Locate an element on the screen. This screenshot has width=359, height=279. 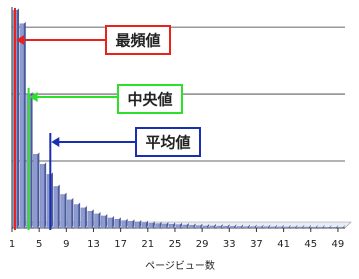
annotation-text: 平均値 is located at coordinates (167, 143).